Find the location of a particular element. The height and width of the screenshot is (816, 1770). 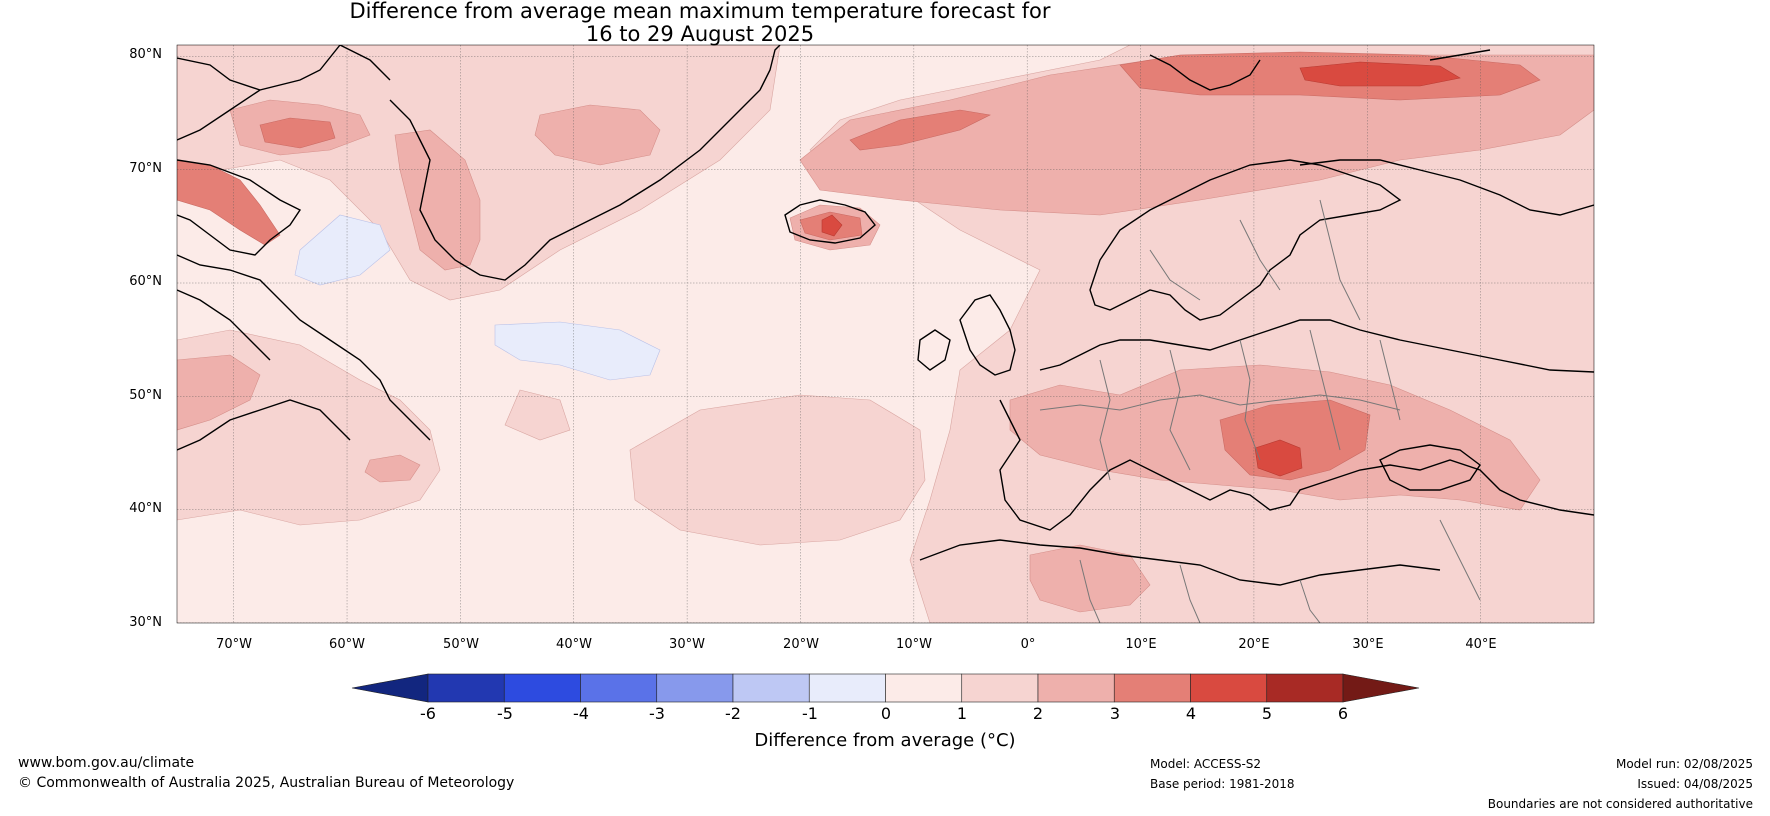

coastline-russia-arctic is located at coordinates (1446, 187).